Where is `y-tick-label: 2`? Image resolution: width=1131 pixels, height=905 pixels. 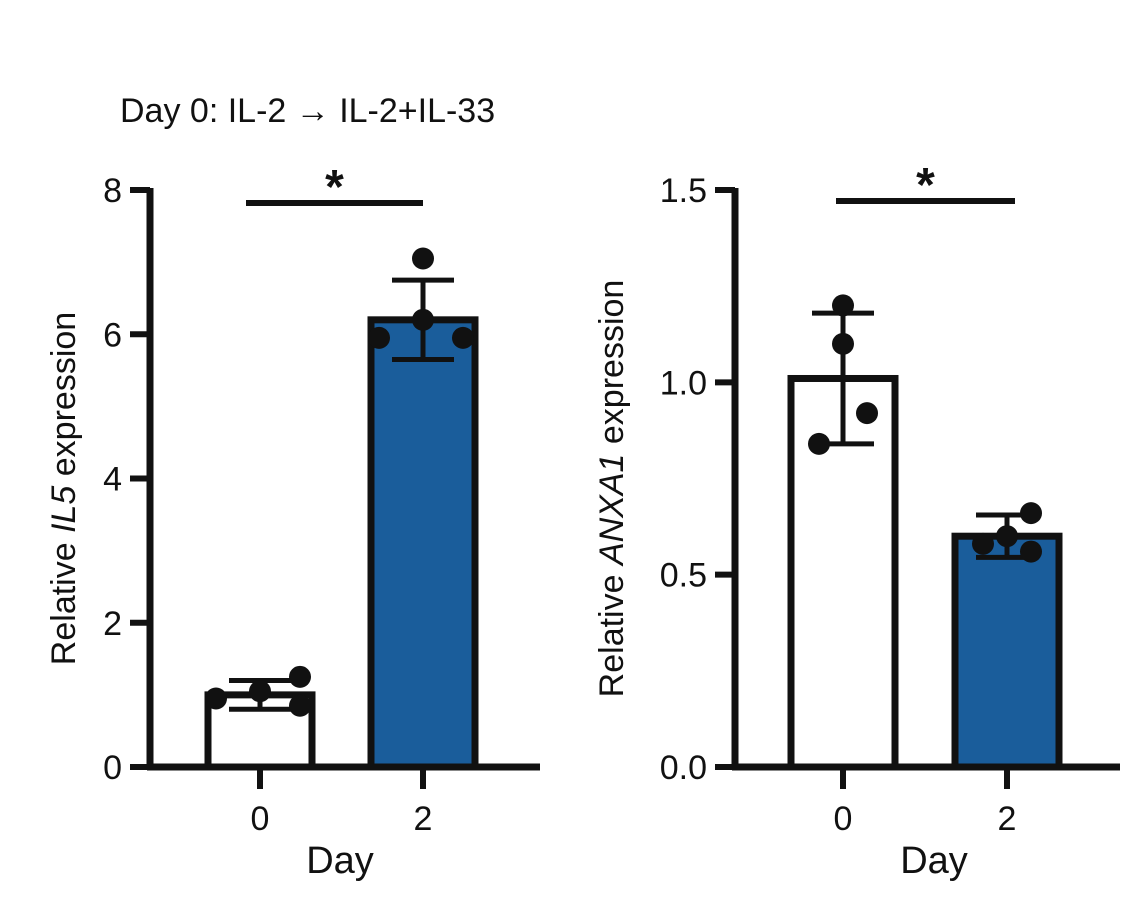
y-tick-label: 2 is located at coordinates (112, 624).